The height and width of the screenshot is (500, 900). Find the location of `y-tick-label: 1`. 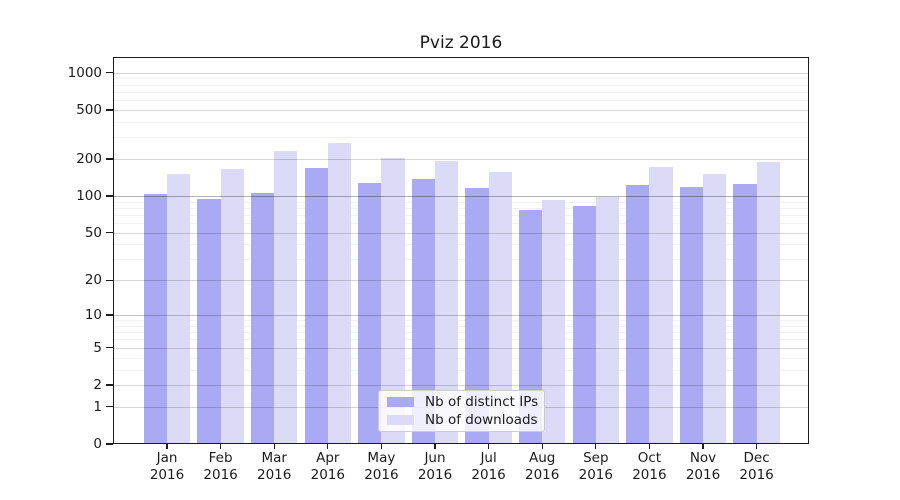

y-tick-label: 1 is located at coordinates (97, 406).